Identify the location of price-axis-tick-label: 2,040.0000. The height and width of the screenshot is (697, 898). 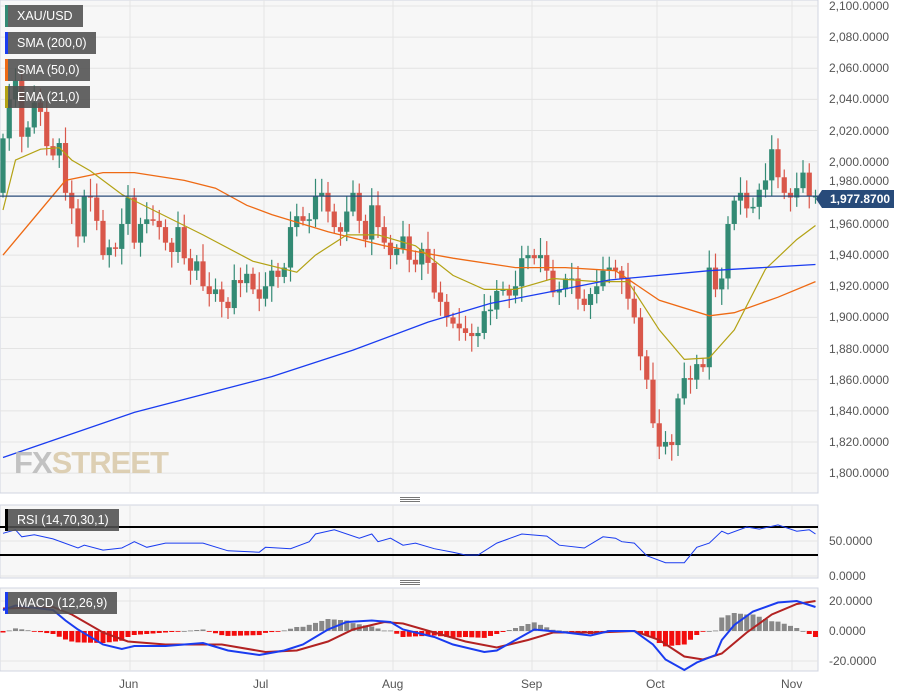
(859, 99).